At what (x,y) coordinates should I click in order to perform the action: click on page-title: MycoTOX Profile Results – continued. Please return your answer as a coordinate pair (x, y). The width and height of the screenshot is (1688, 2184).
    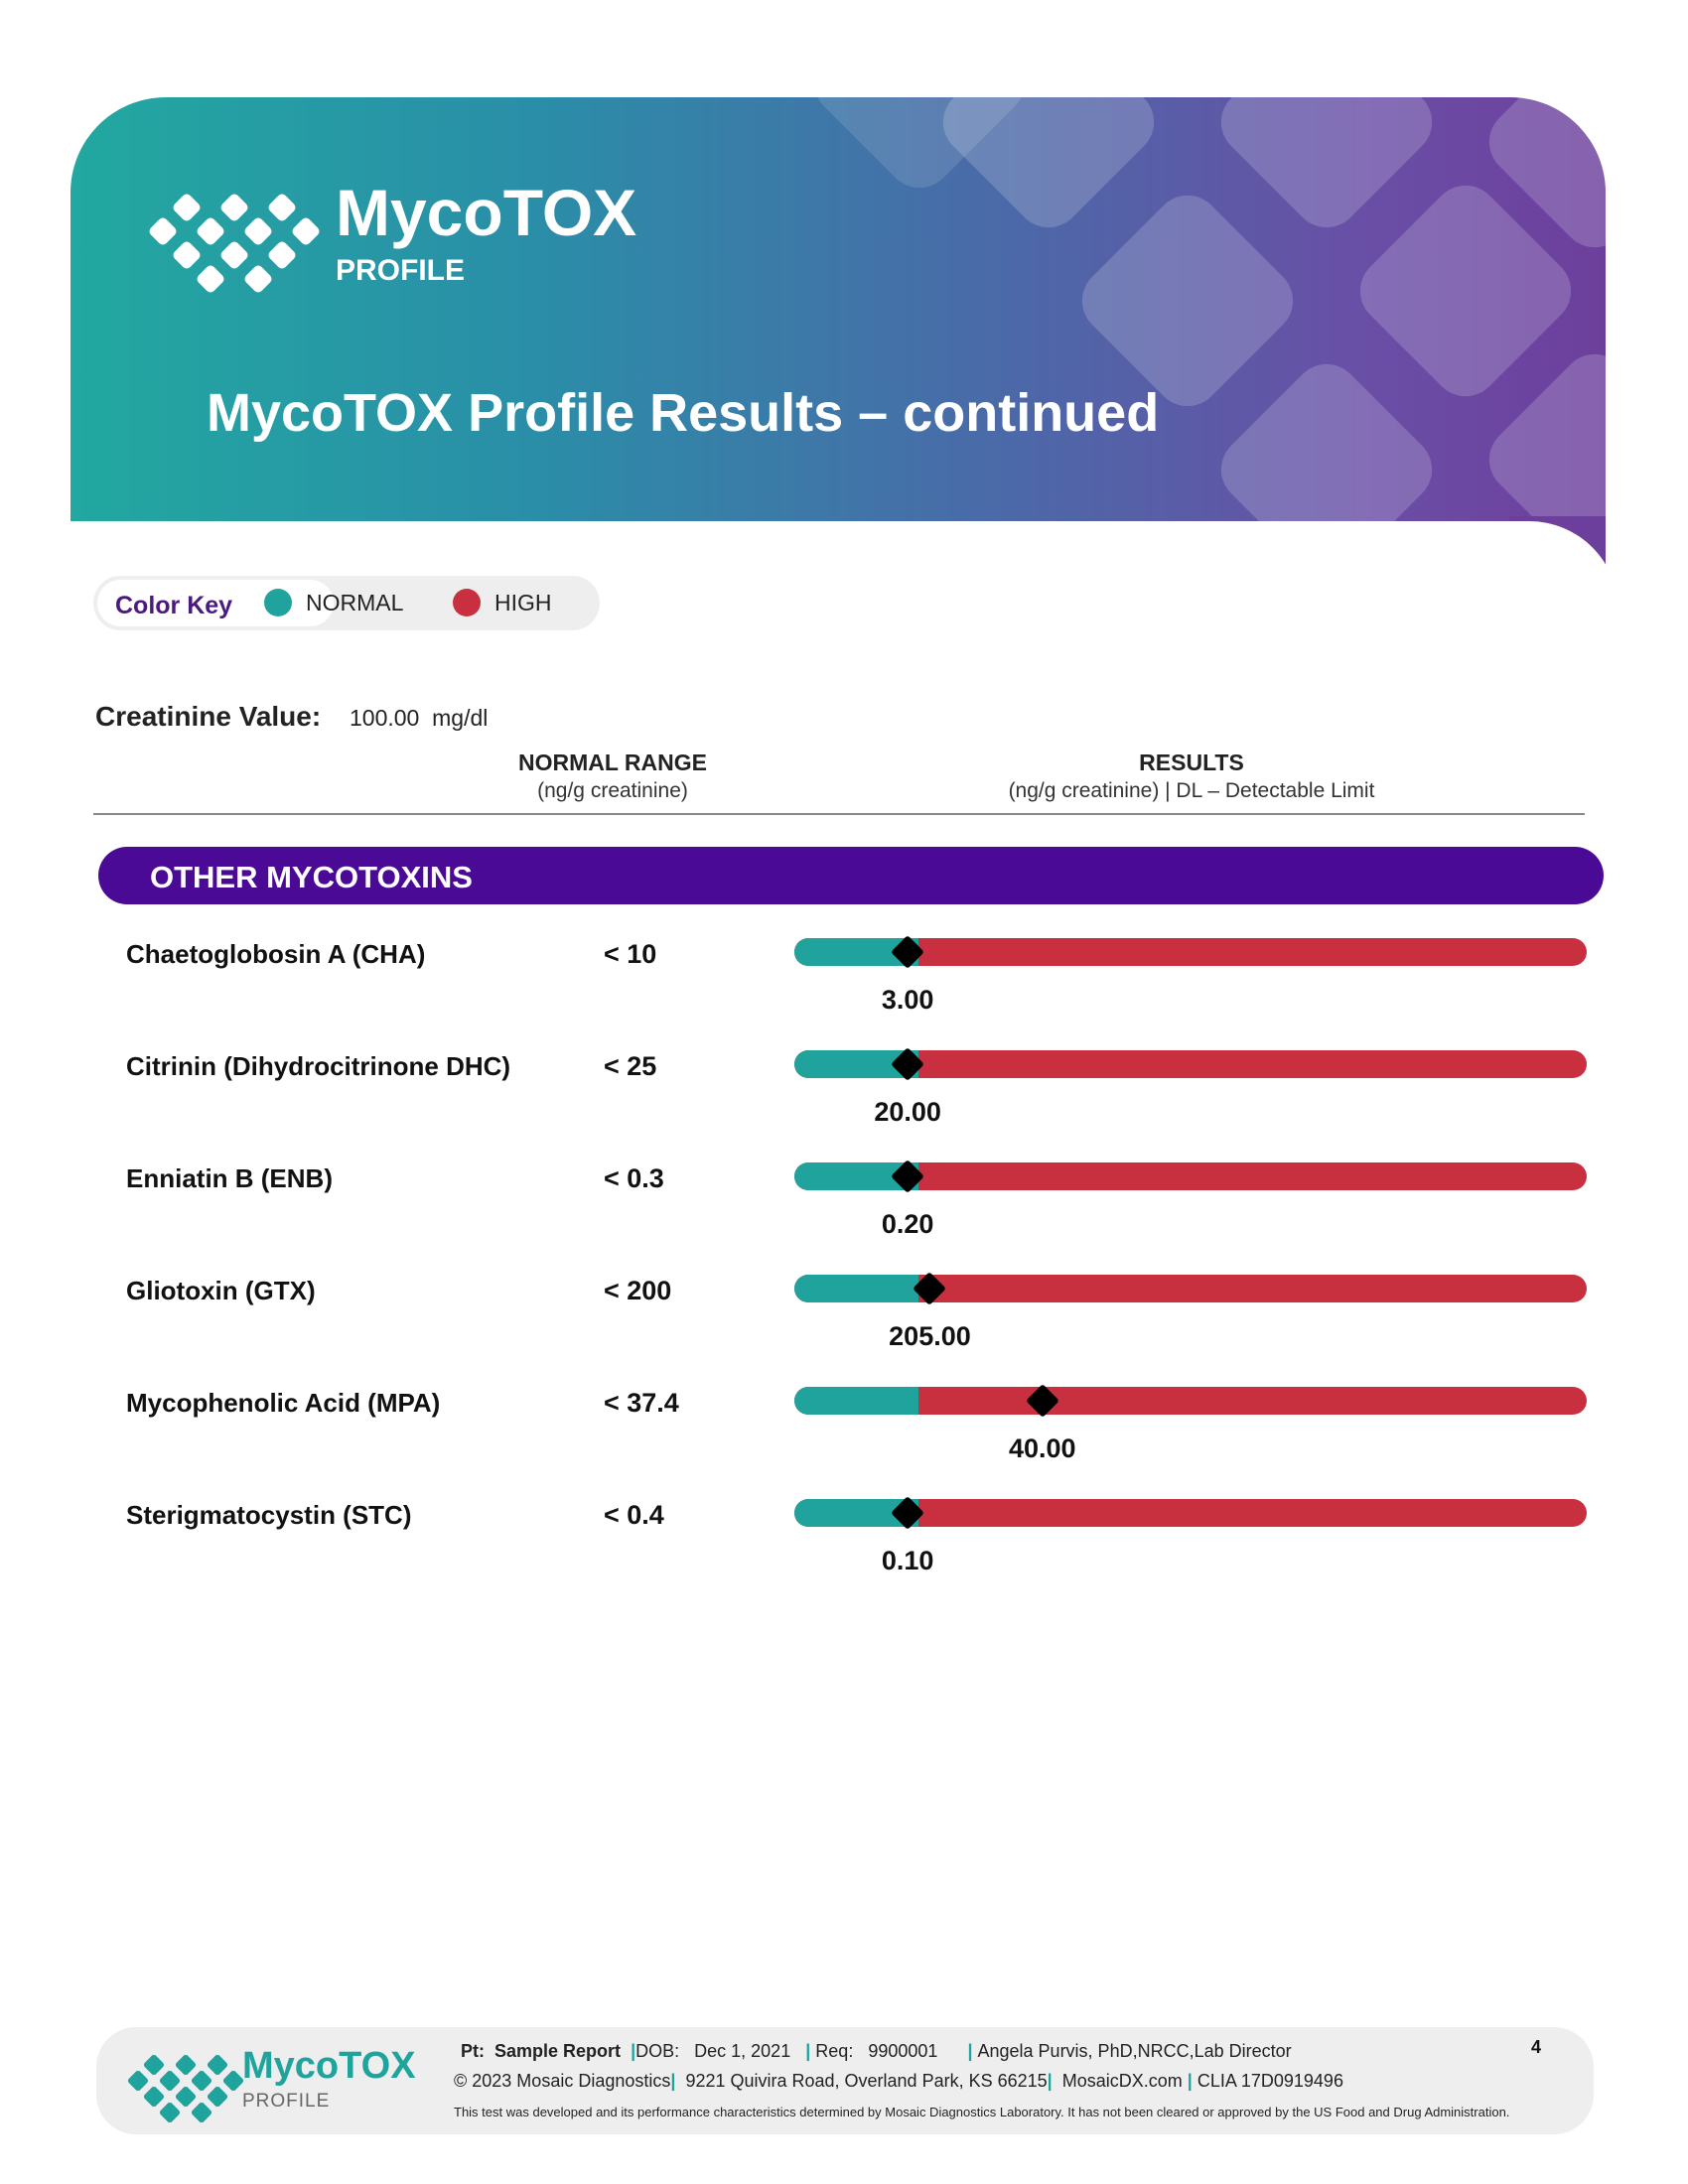
    Looking at the image, I should click on (683, 413).